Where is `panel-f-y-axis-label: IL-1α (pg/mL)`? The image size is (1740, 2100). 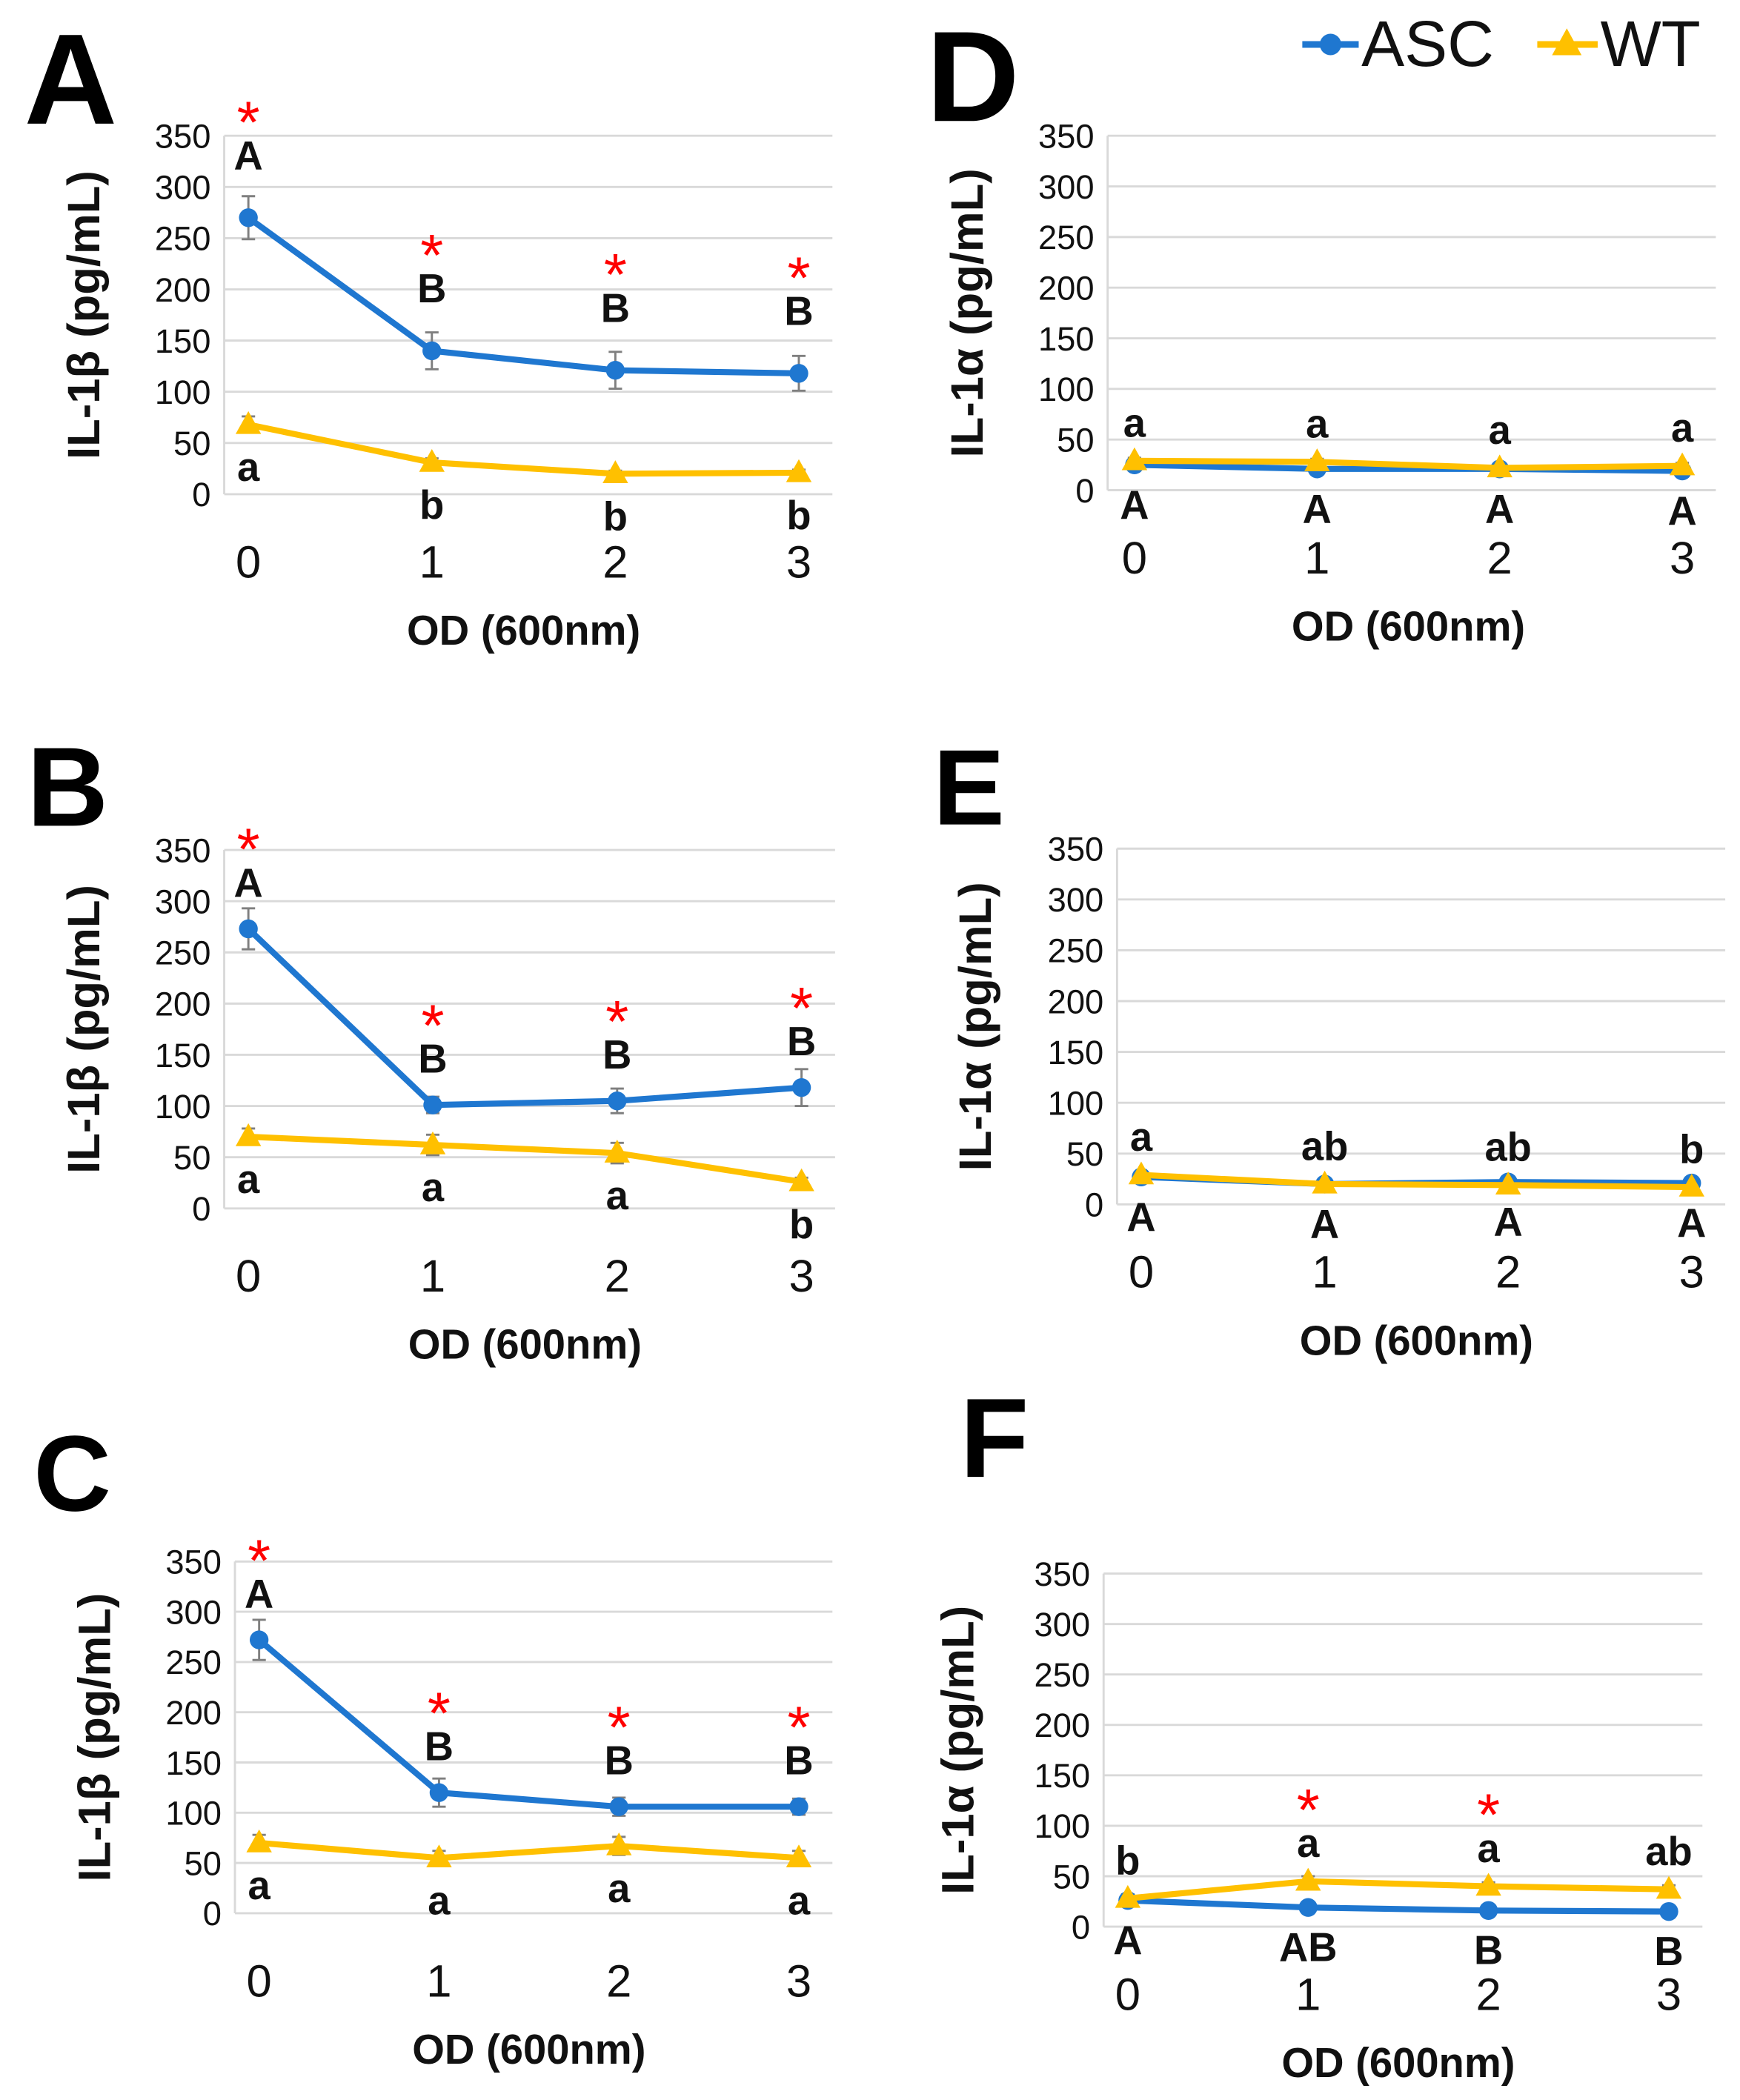
panel-f-y-axis-label: IL-1α (pg/mL) is located at coordinates (959, 1751).